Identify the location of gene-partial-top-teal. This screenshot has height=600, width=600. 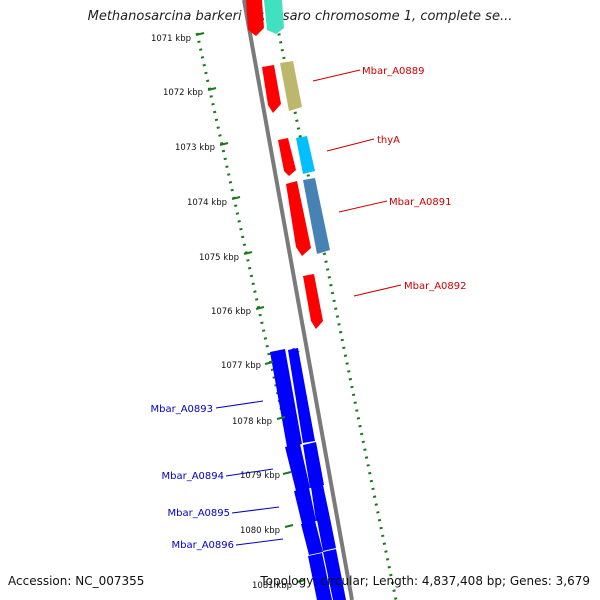
(274, 17).